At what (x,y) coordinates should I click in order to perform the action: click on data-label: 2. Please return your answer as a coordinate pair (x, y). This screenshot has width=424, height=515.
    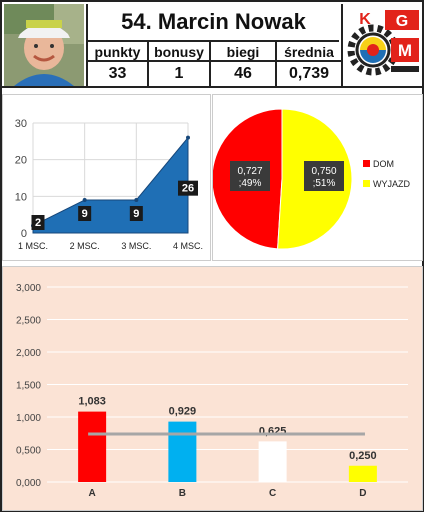
    Looking at the image, I should click on (38, 223).